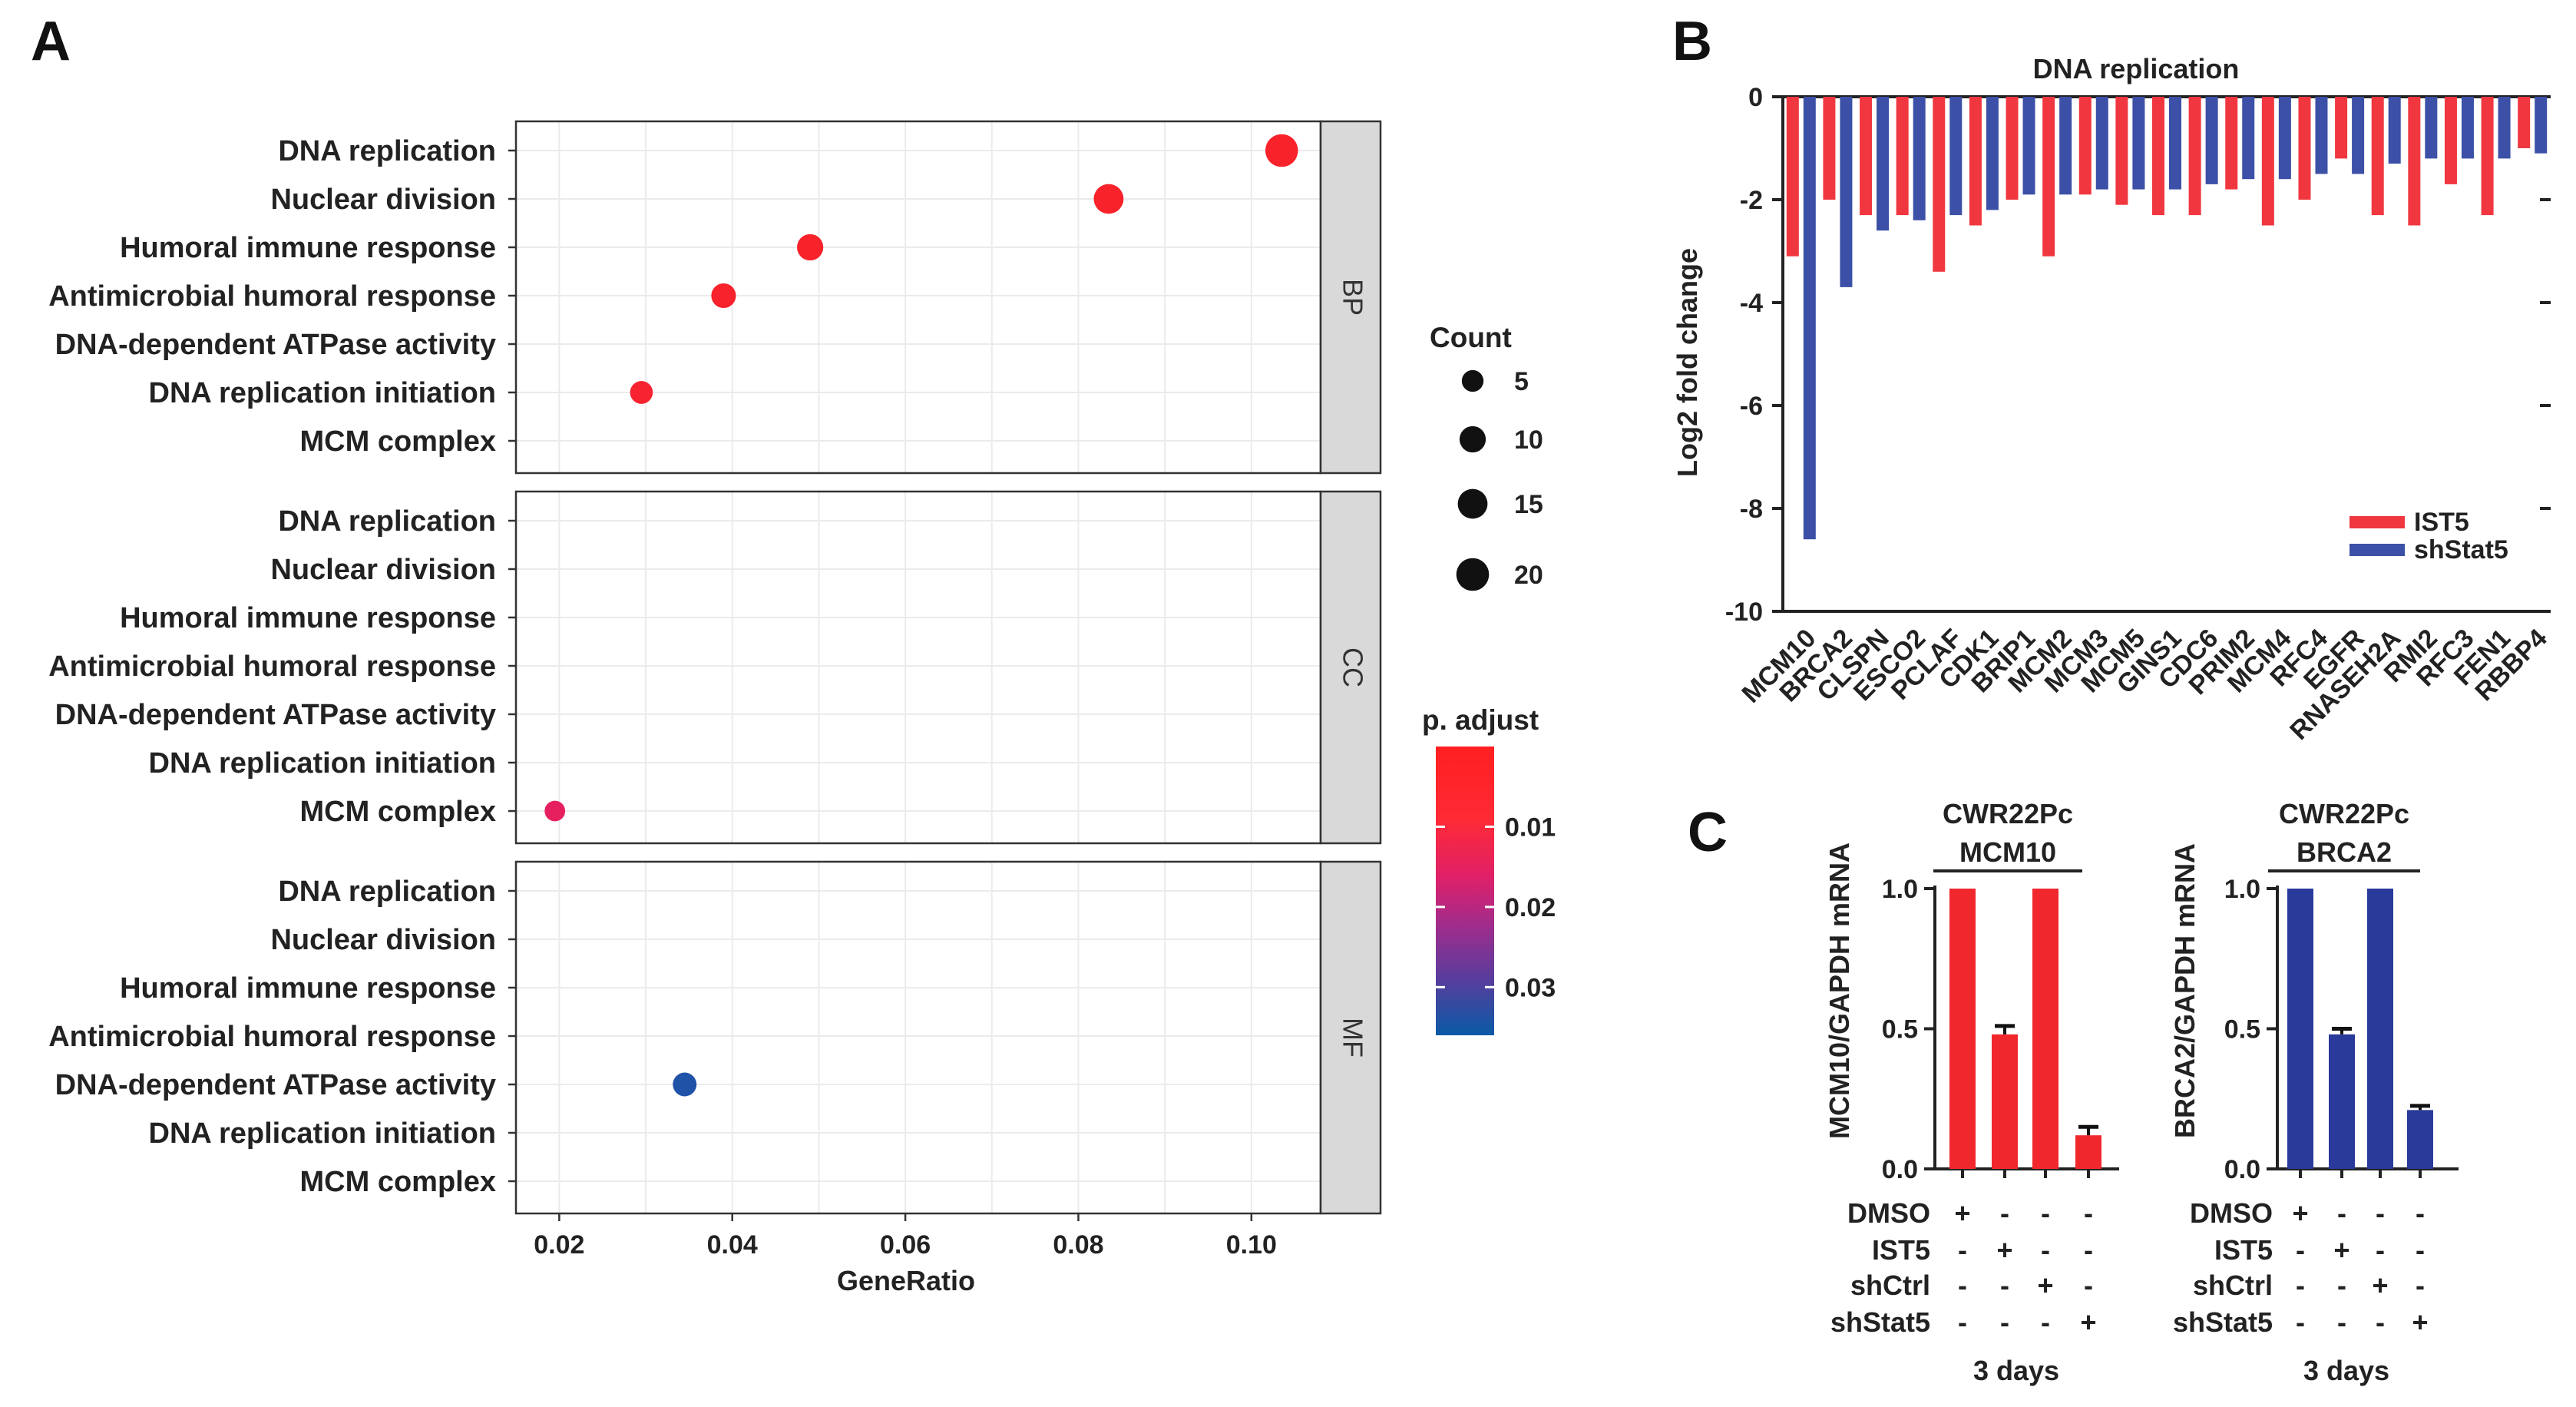  What do you see at coordinates (1528, 575) in the screenshot?
I see `count-legend-label: 20` at bounding box center [1528, 575].